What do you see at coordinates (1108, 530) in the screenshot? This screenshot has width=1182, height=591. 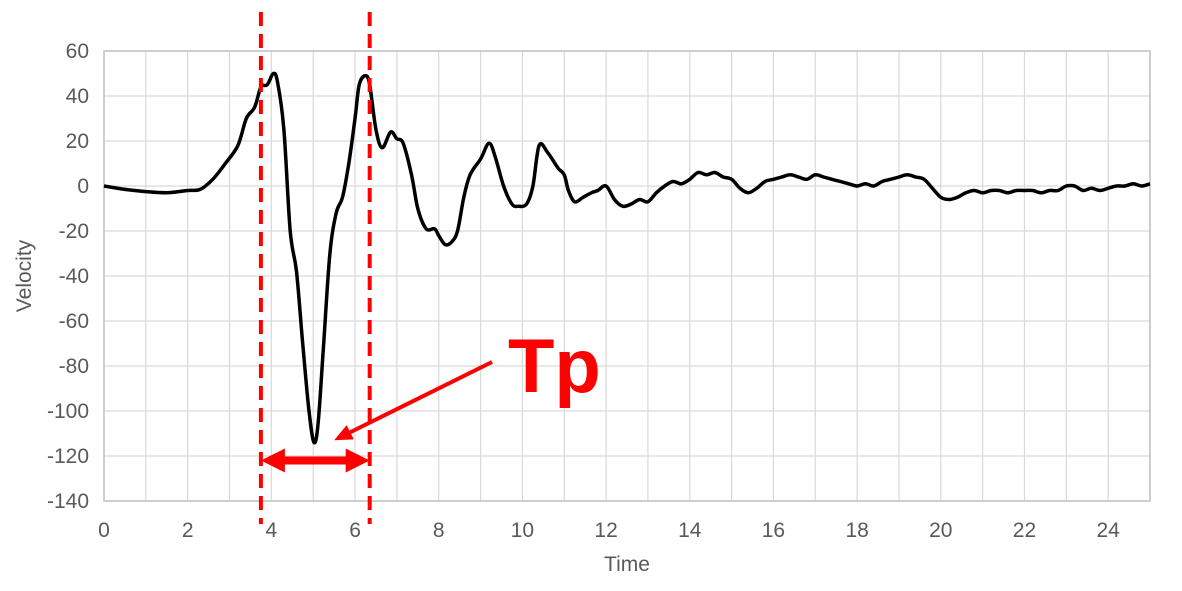 I see `x-tick-label: 24` at bounding box center [1108, 530].